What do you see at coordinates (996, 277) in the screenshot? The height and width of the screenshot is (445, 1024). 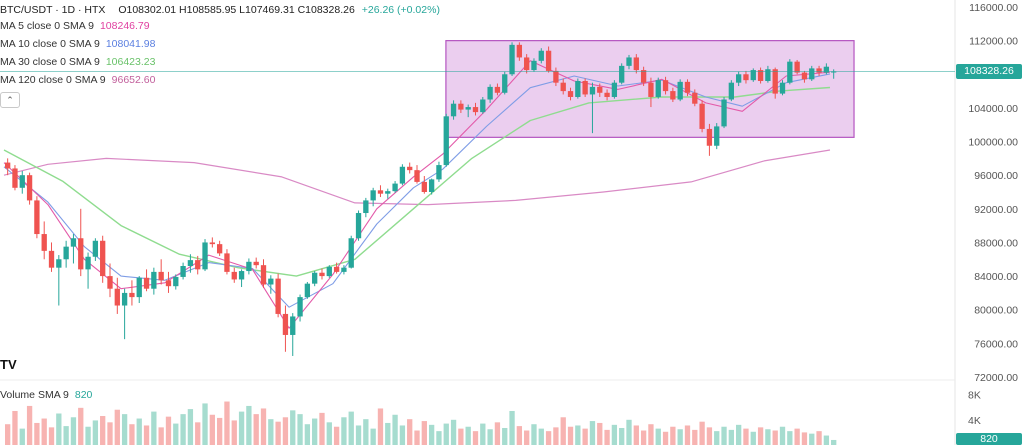 I see `price-tick-label: 84000.00` at bounding box center [996, 277].